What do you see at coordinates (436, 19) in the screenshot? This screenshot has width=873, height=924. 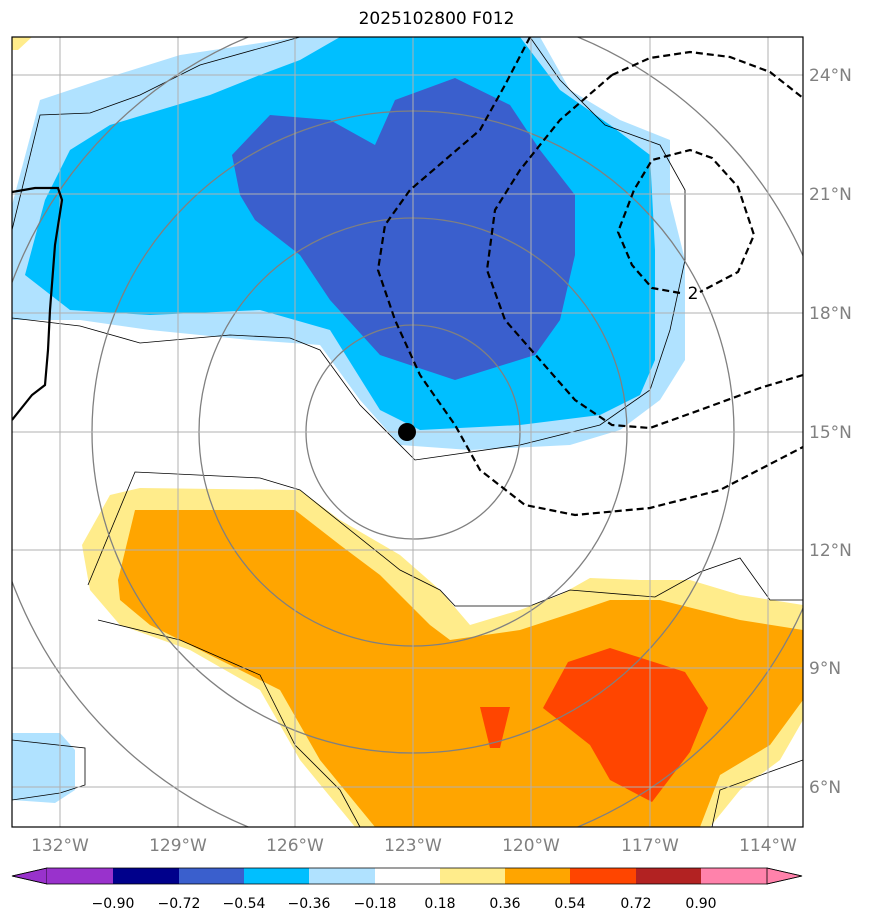 I see `map-title: 2025102800 F012` at bounding box center [436, 19].